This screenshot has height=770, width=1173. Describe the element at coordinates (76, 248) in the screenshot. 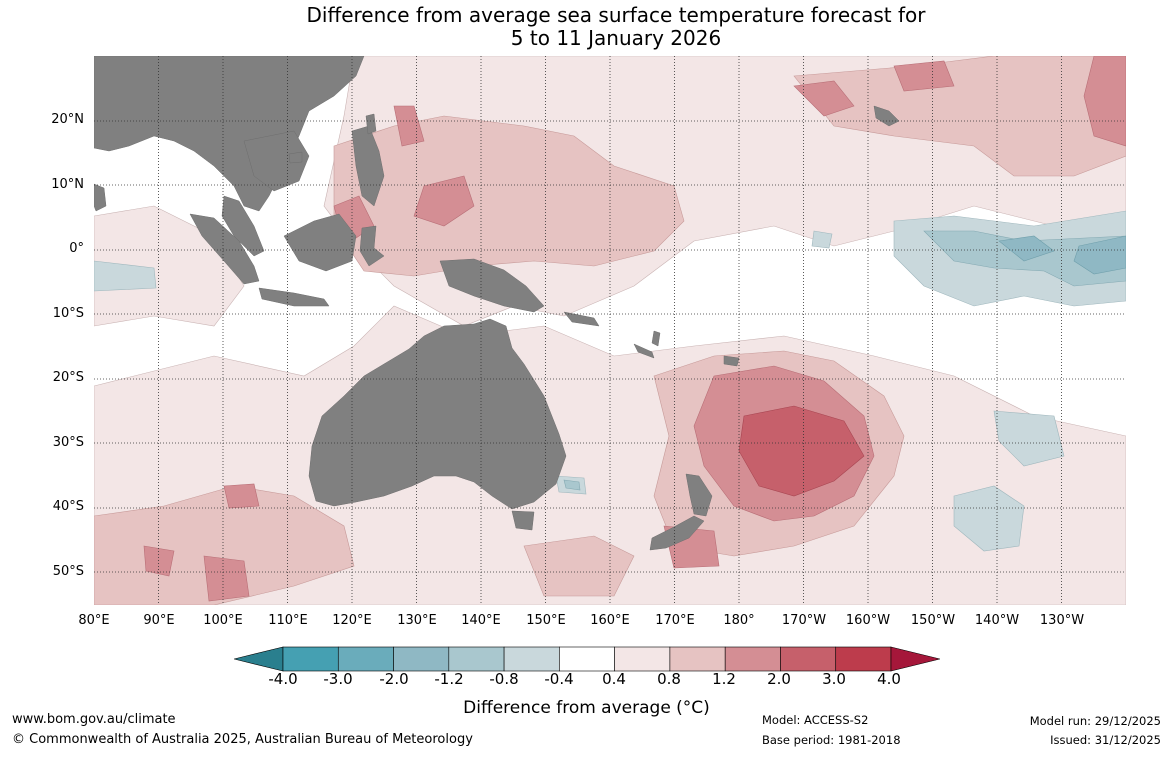

I see `lat-label-0: 0°` at that location.